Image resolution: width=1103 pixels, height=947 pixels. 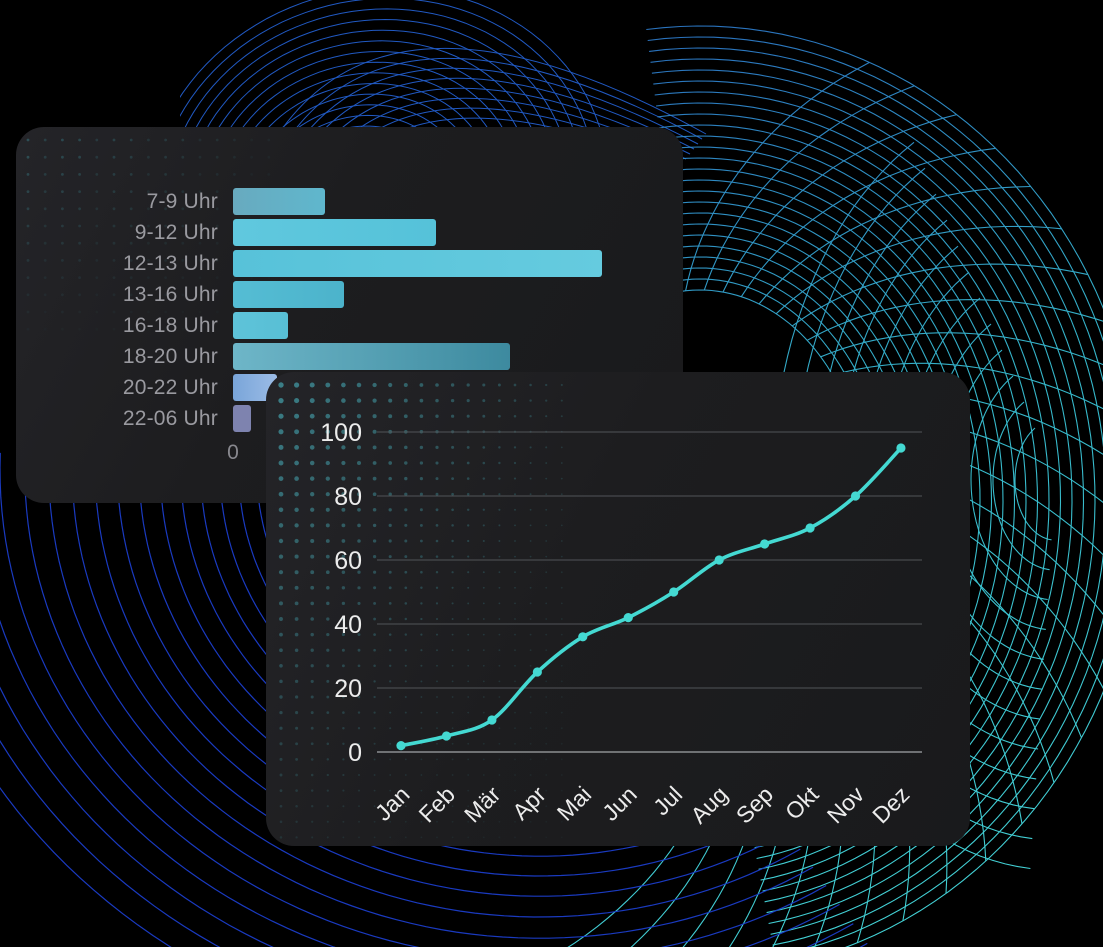 I want to click on bar-row: 7-9 Uhr, so click(x=349, y=201).